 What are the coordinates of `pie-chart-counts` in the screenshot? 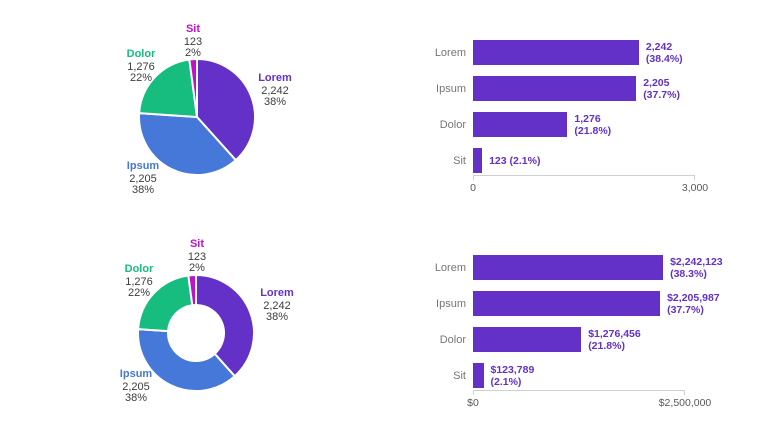 It's located at (197, 117).